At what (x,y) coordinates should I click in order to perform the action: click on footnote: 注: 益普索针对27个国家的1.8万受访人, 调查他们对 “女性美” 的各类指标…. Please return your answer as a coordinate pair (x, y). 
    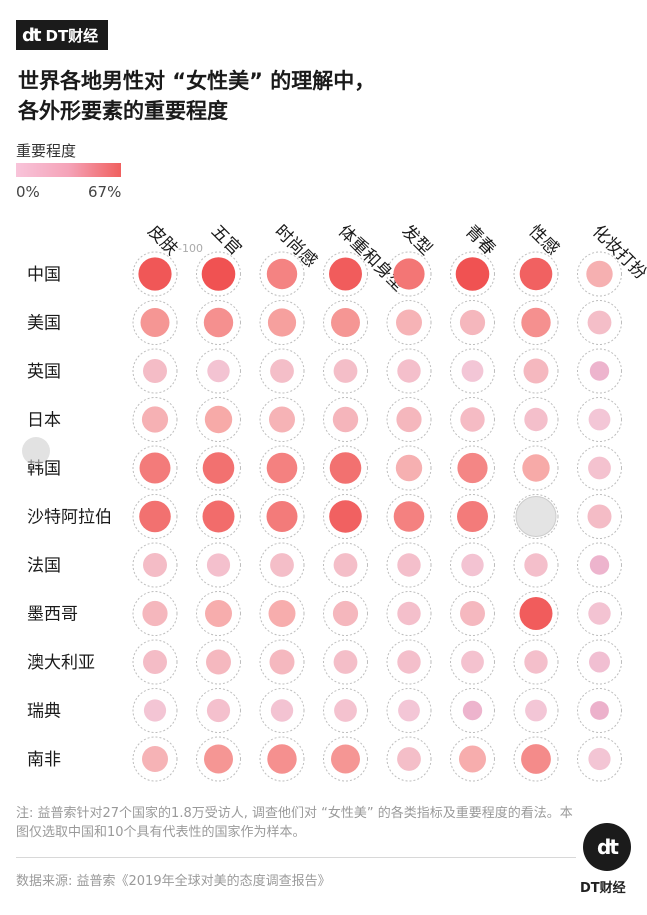
    Looking at the image, I should click on (294, 823).